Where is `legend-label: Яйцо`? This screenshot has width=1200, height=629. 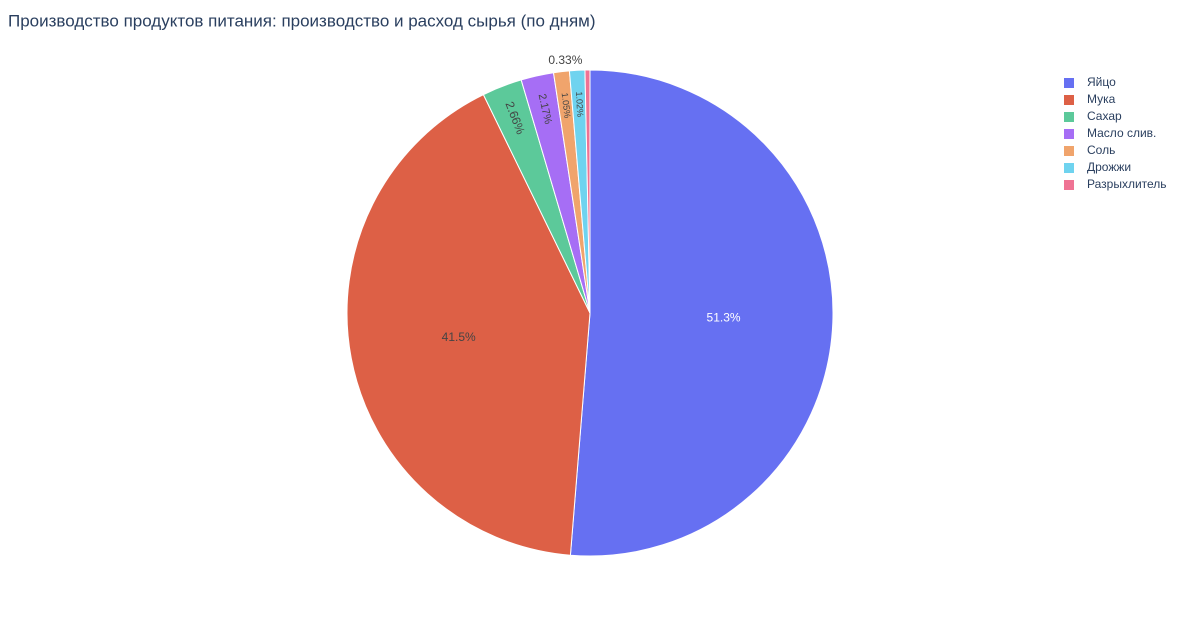 legend-label: Яйцо is located at coordinates (1101, 82).